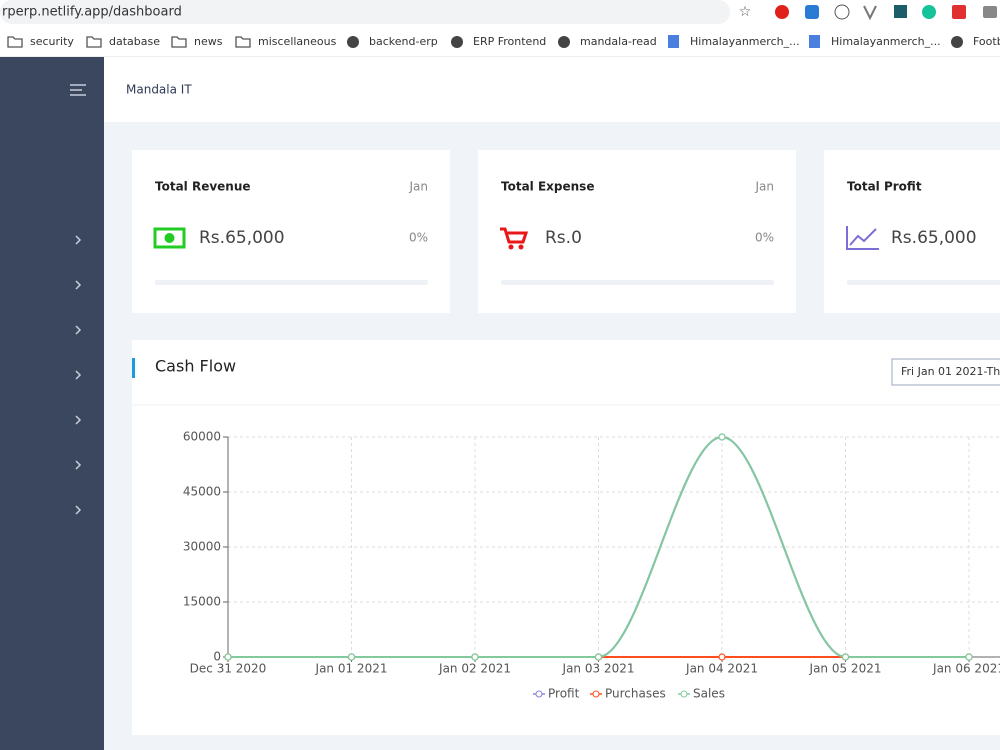 The image size is (1000, 750). Describe the element at coordinates (78, 90) in the screenshot. I see `menu-icon` at that location.